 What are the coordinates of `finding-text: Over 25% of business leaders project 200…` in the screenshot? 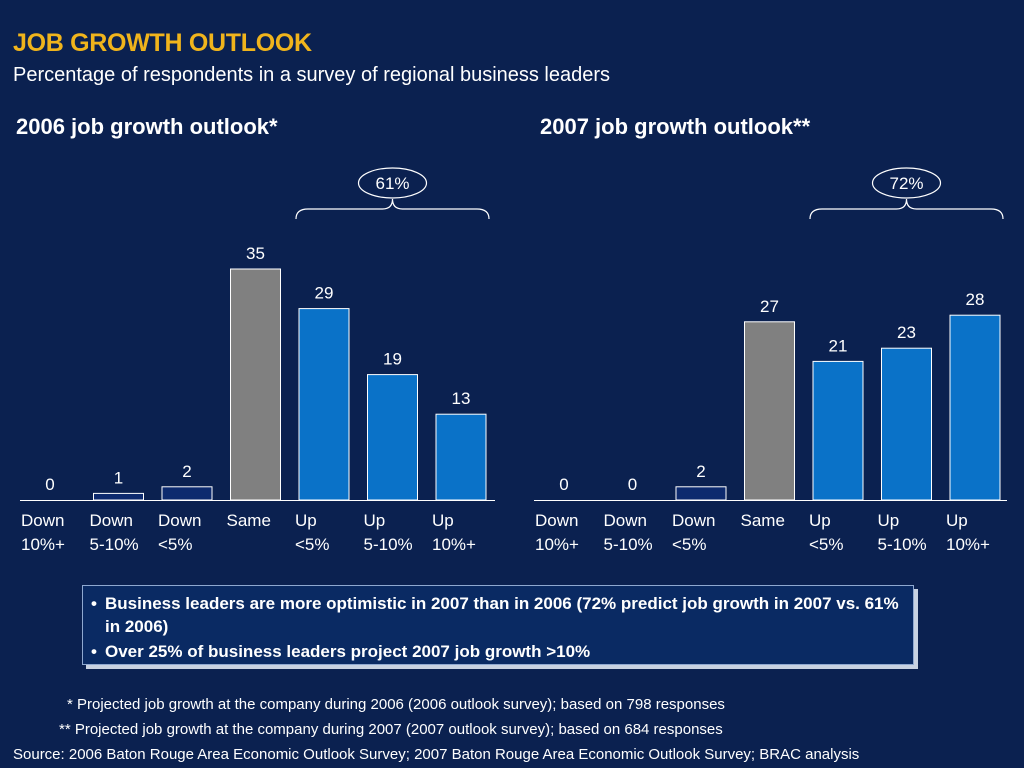 It's located at (348, 651).